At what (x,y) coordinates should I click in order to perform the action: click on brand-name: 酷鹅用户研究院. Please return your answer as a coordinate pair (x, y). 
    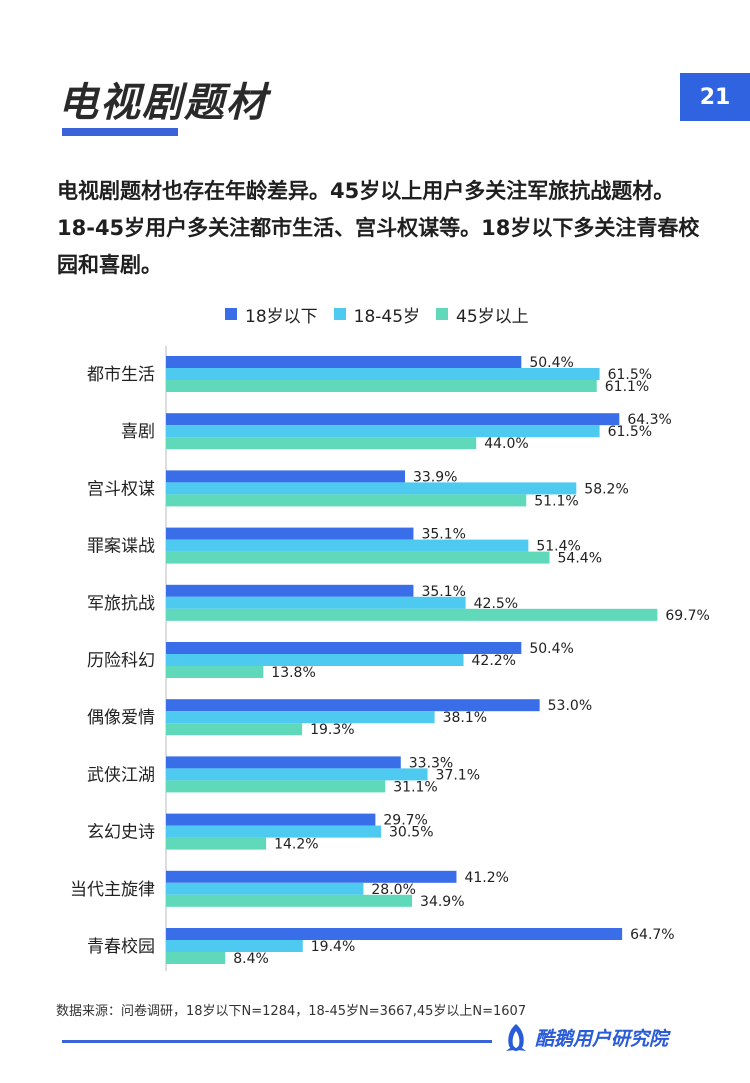
    Looking at the image, I should click on (602, 1038).